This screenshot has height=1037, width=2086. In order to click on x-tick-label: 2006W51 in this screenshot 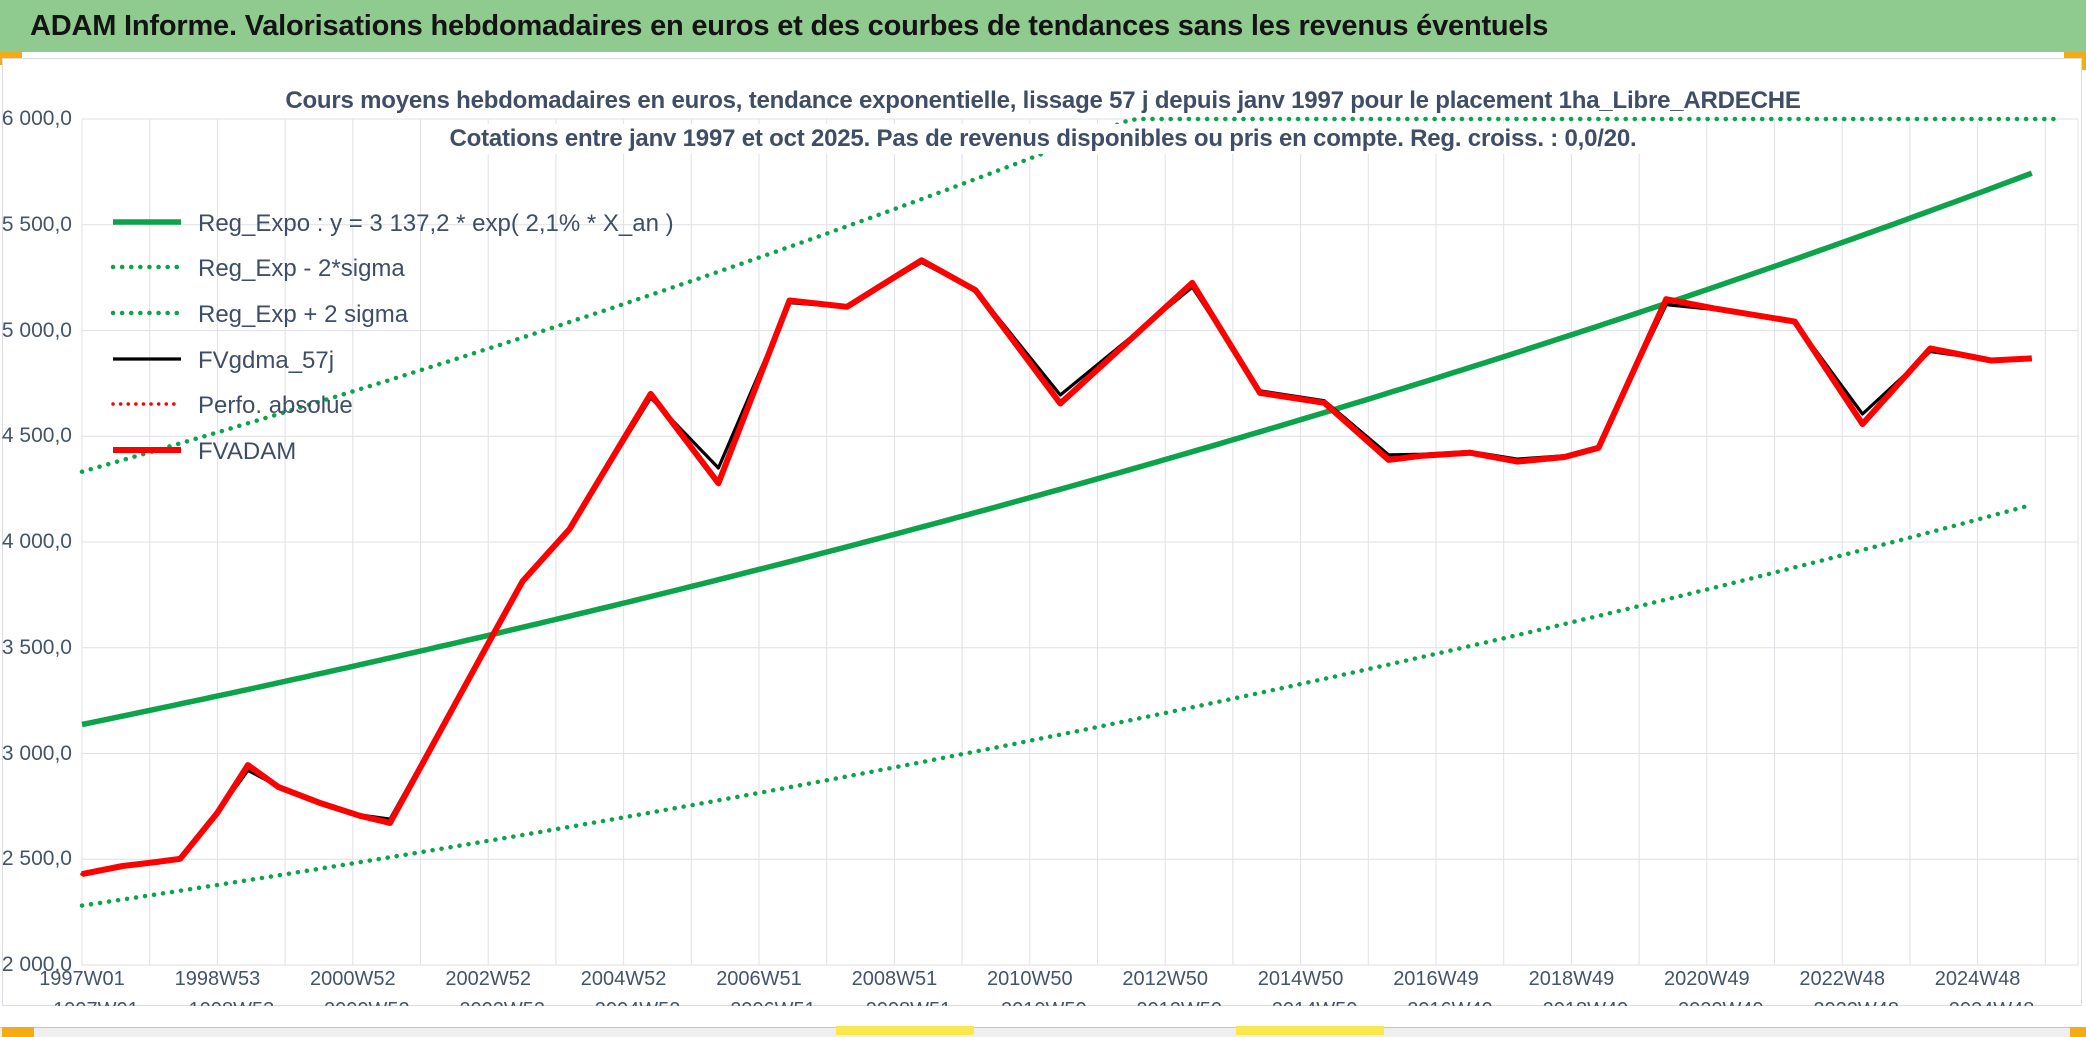, I will do `click(759, 979)`.